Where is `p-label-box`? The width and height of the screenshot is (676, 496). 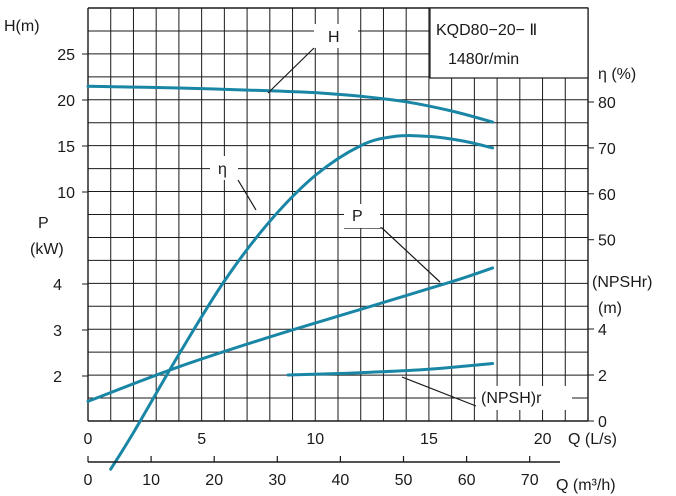
p-label-box is located at coordinates (362, 216).